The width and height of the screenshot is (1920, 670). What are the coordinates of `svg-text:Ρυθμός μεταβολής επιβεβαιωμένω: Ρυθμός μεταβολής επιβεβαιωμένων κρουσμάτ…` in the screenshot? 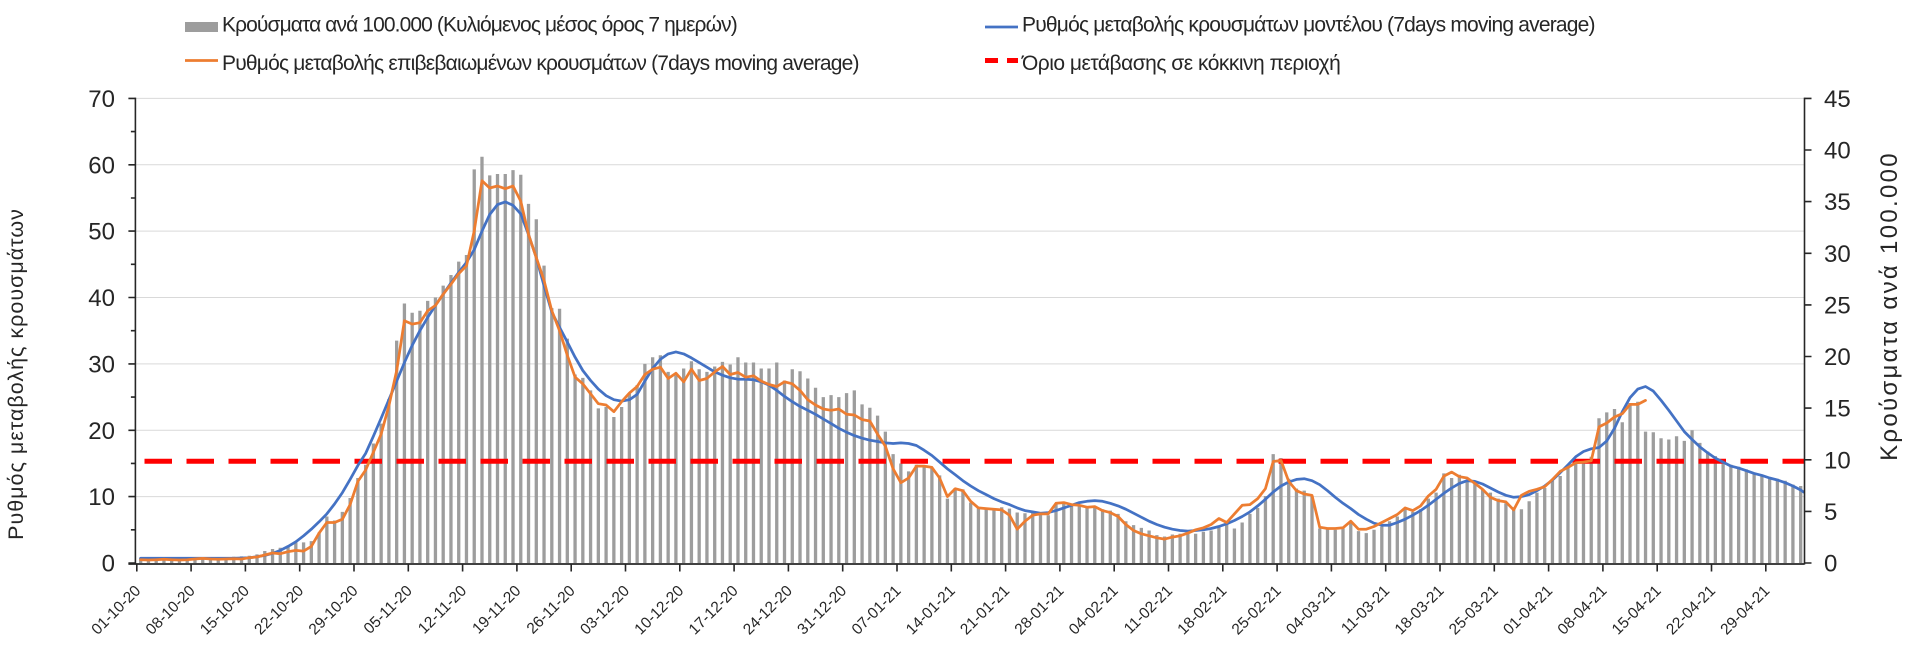 It's located at (540, 63).